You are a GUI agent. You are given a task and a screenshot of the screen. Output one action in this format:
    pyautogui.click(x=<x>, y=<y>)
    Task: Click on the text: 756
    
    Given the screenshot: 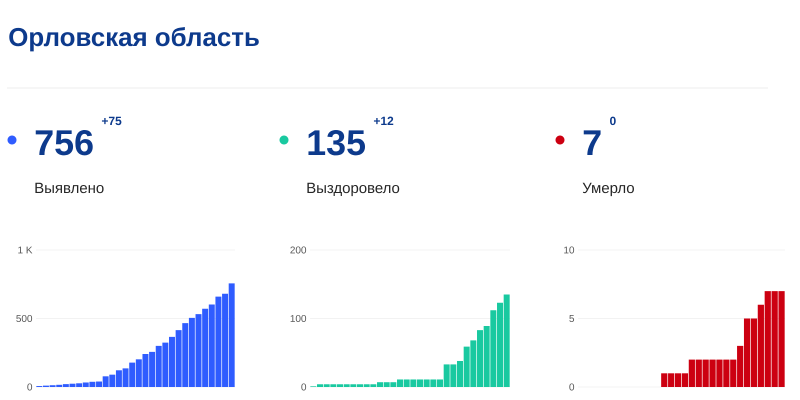 What is the action you would take?
    pyautogui.click(x=64, y=143)
    